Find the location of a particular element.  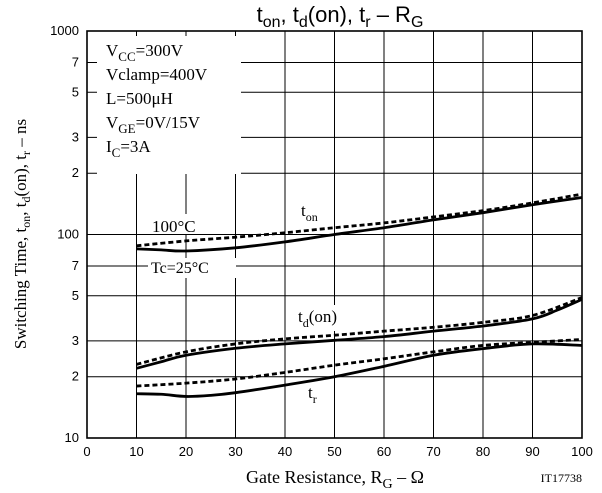

series-line-tr-100c is located at coordinates (359, 363).